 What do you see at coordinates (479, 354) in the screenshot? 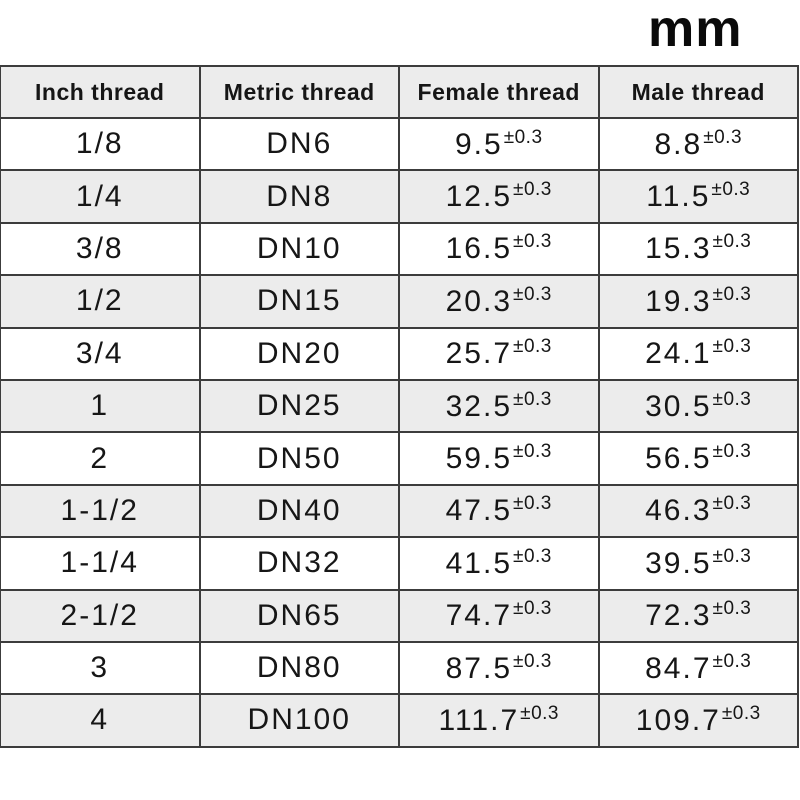
I see `female-value: 25.7` at bounding box center [479, 354].